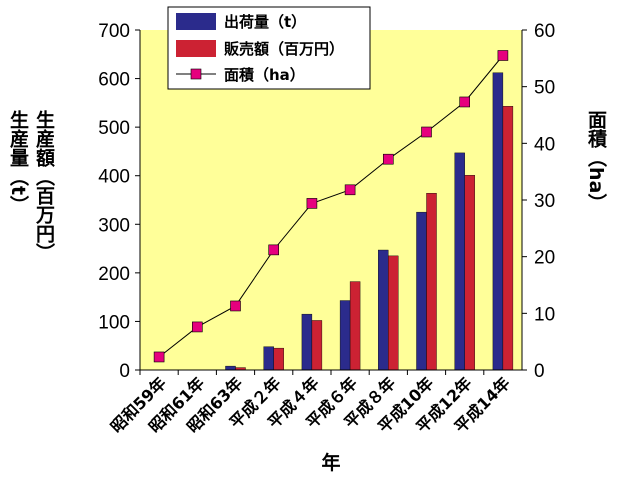  Describe the element at coordinates (124, 371) in the screenshot. I see `y-tick-label-left: 0` at that location.